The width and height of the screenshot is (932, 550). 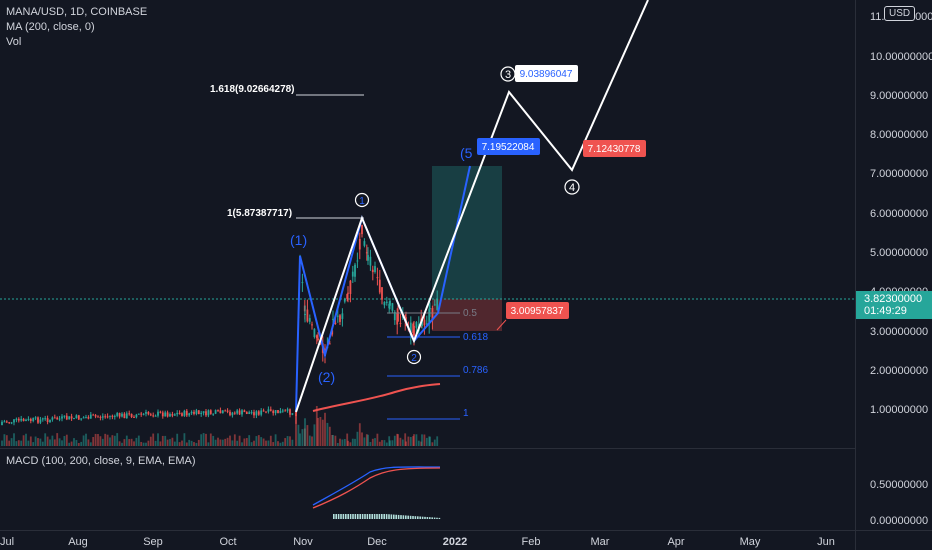 What do you see at coordinates (298, 240) in the screenshot?
I see `wave-1-label: (1)` at bounding box center [298, 240].